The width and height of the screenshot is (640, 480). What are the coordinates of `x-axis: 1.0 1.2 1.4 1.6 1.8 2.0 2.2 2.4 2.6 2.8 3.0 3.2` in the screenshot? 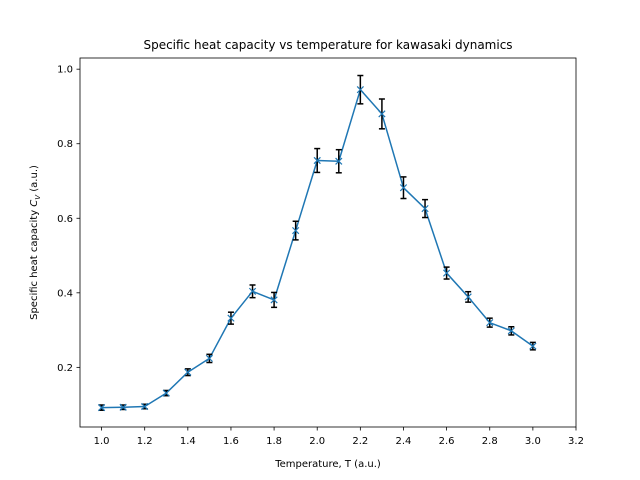 It's located at (339, 437).